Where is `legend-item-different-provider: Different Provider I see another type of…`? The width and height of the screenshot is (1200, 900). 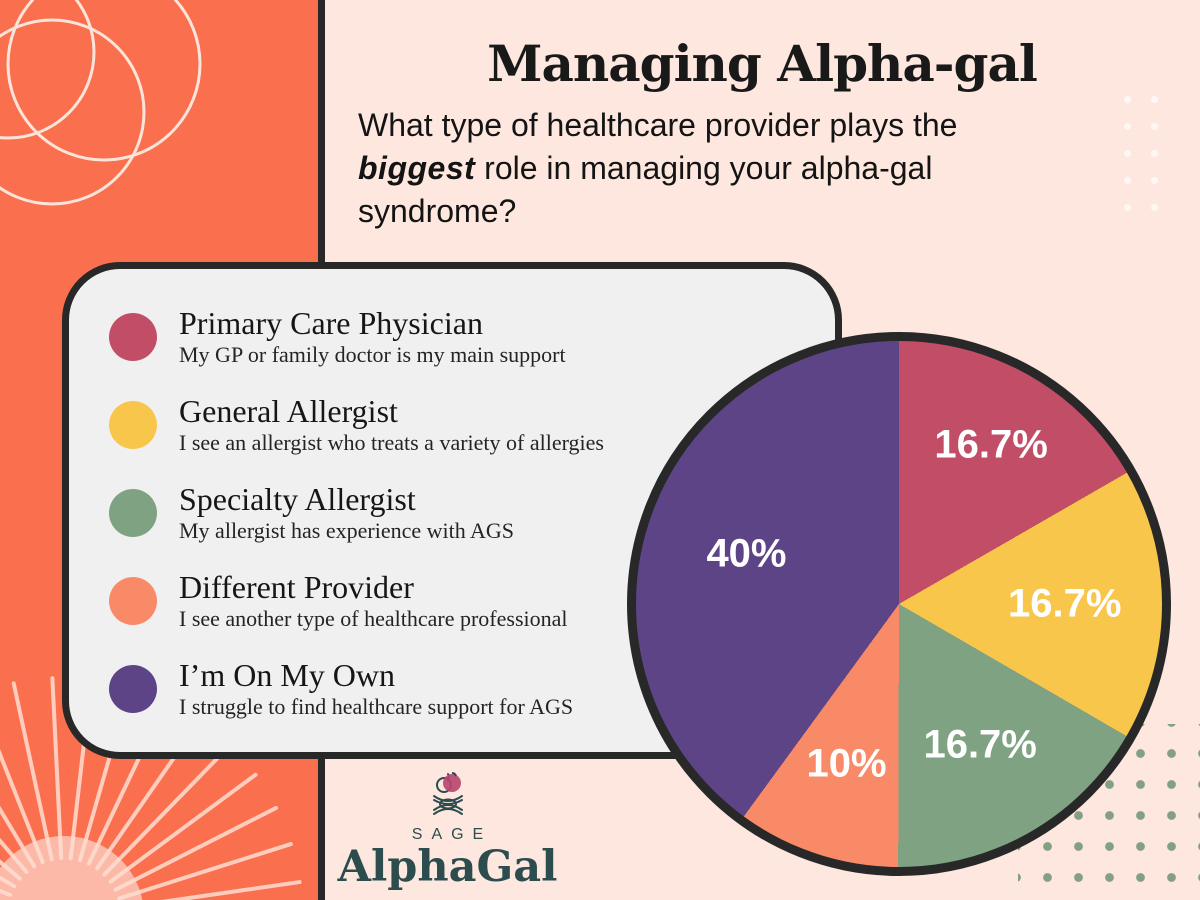
legend-item-different-provider: Different Provider I see another type of… is located at coordinates (462, 601).